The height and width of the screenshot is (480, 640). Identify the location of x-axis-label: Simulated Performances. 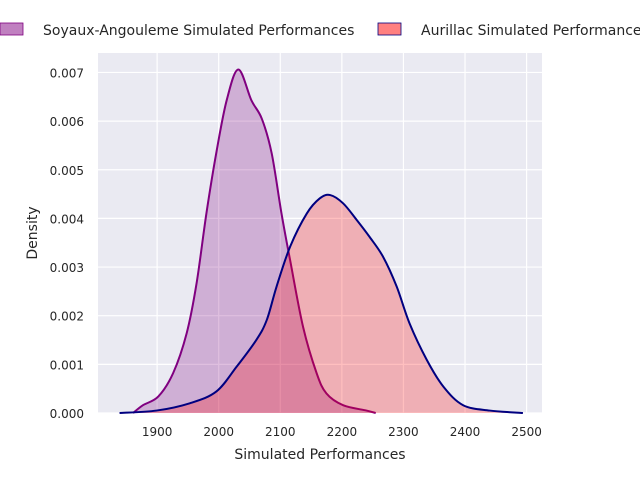
(319, 455).